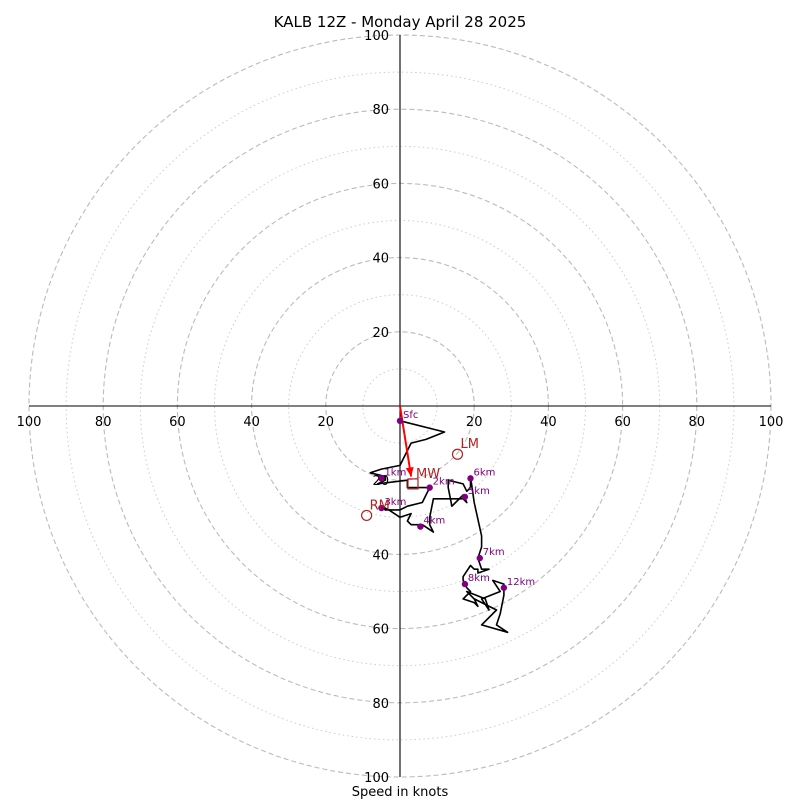 The image size is (800, 800). I want to click on height-marker-8km, so click(465, 584).